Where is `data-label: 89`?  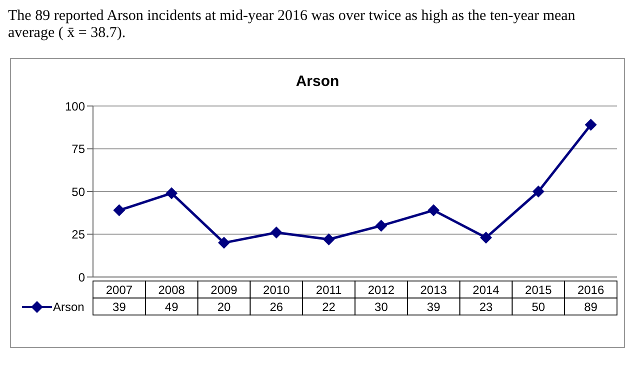
data-label: 89 is located at coordinates (591, 307).